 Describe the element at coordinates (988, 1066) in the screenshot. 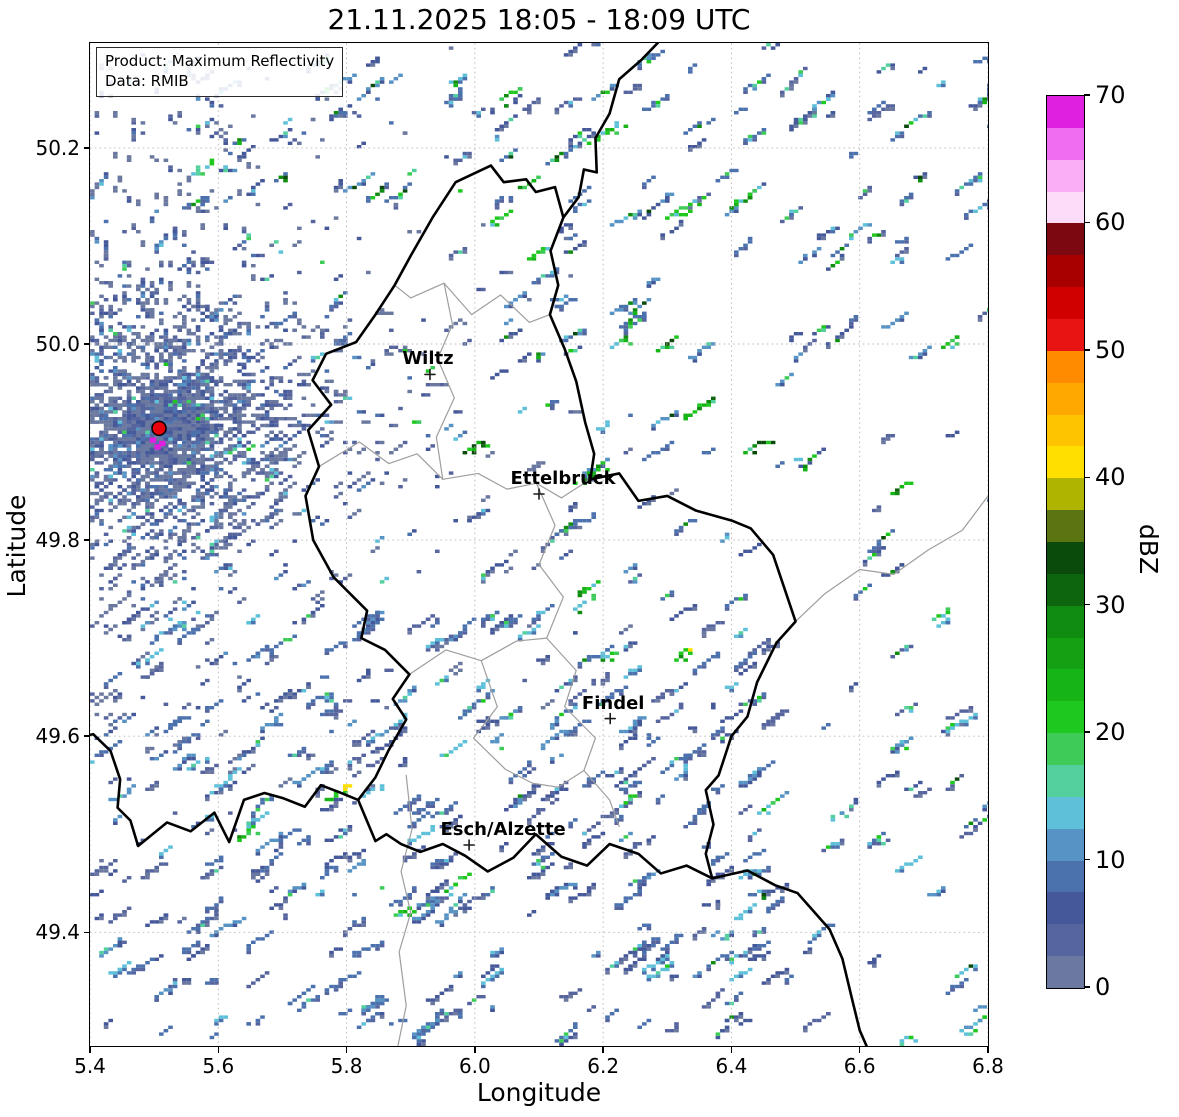

I see `x-tick-label: 6.8` at that location.